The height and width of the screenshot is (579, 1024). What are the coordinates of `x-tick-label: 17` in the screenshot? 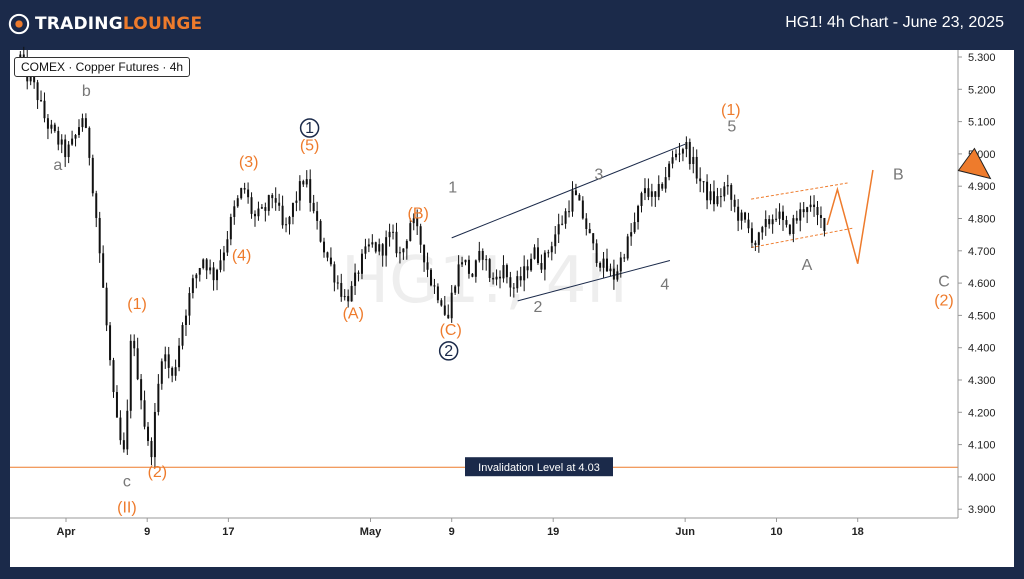 It's located at (228, 532).